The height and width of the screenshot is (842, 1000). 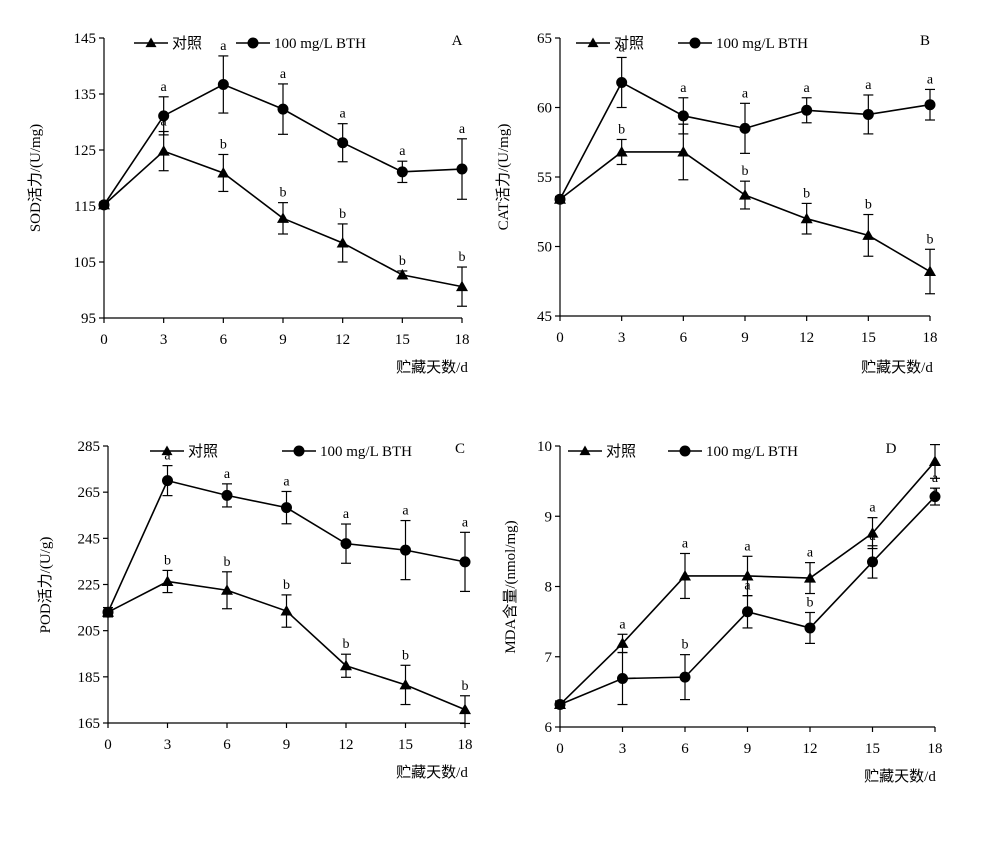 I want to click on legend-circle-marker, so click(x=685, y=451).